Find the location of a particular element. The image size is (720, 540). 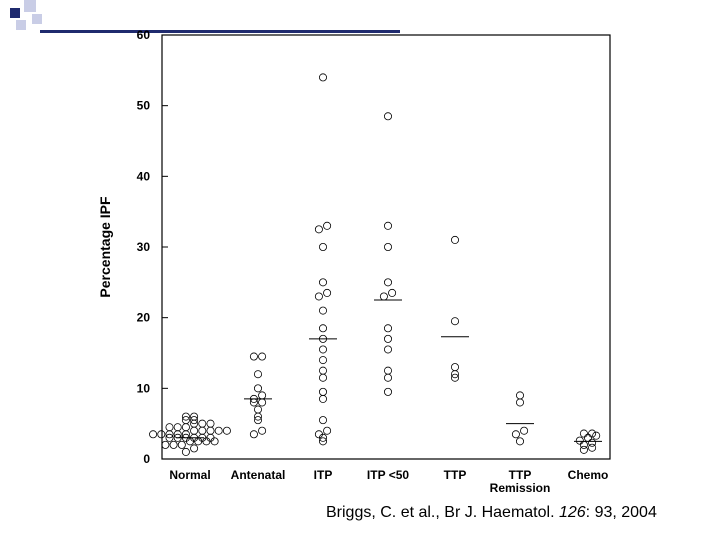

y-tick-label: 40 is located at coordinates (144, 176).